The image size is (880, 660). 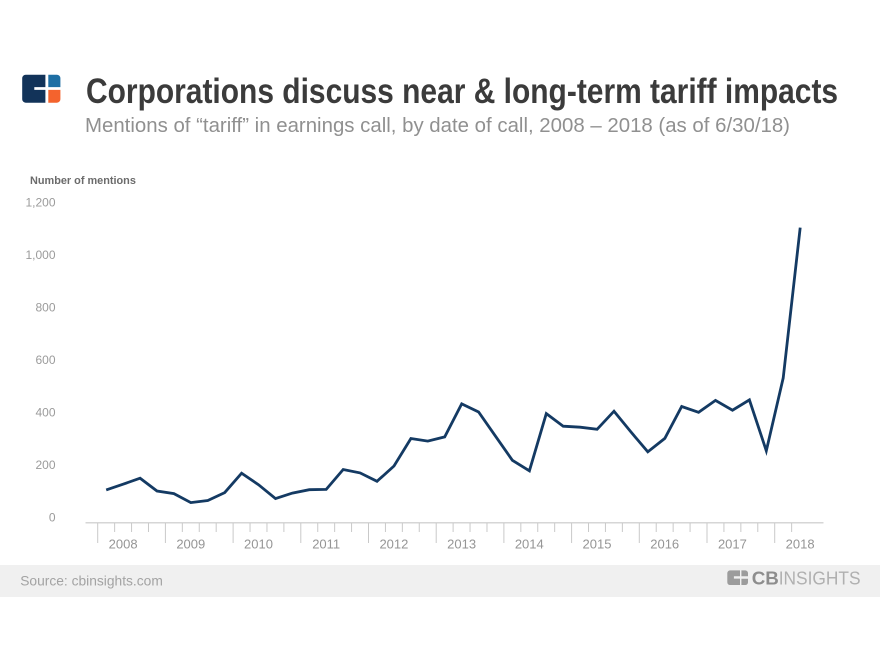 What do you see at coordinates (597, 544) in the screenshot?
I see `svg-text: 2015` at bounding box center [597, 544].